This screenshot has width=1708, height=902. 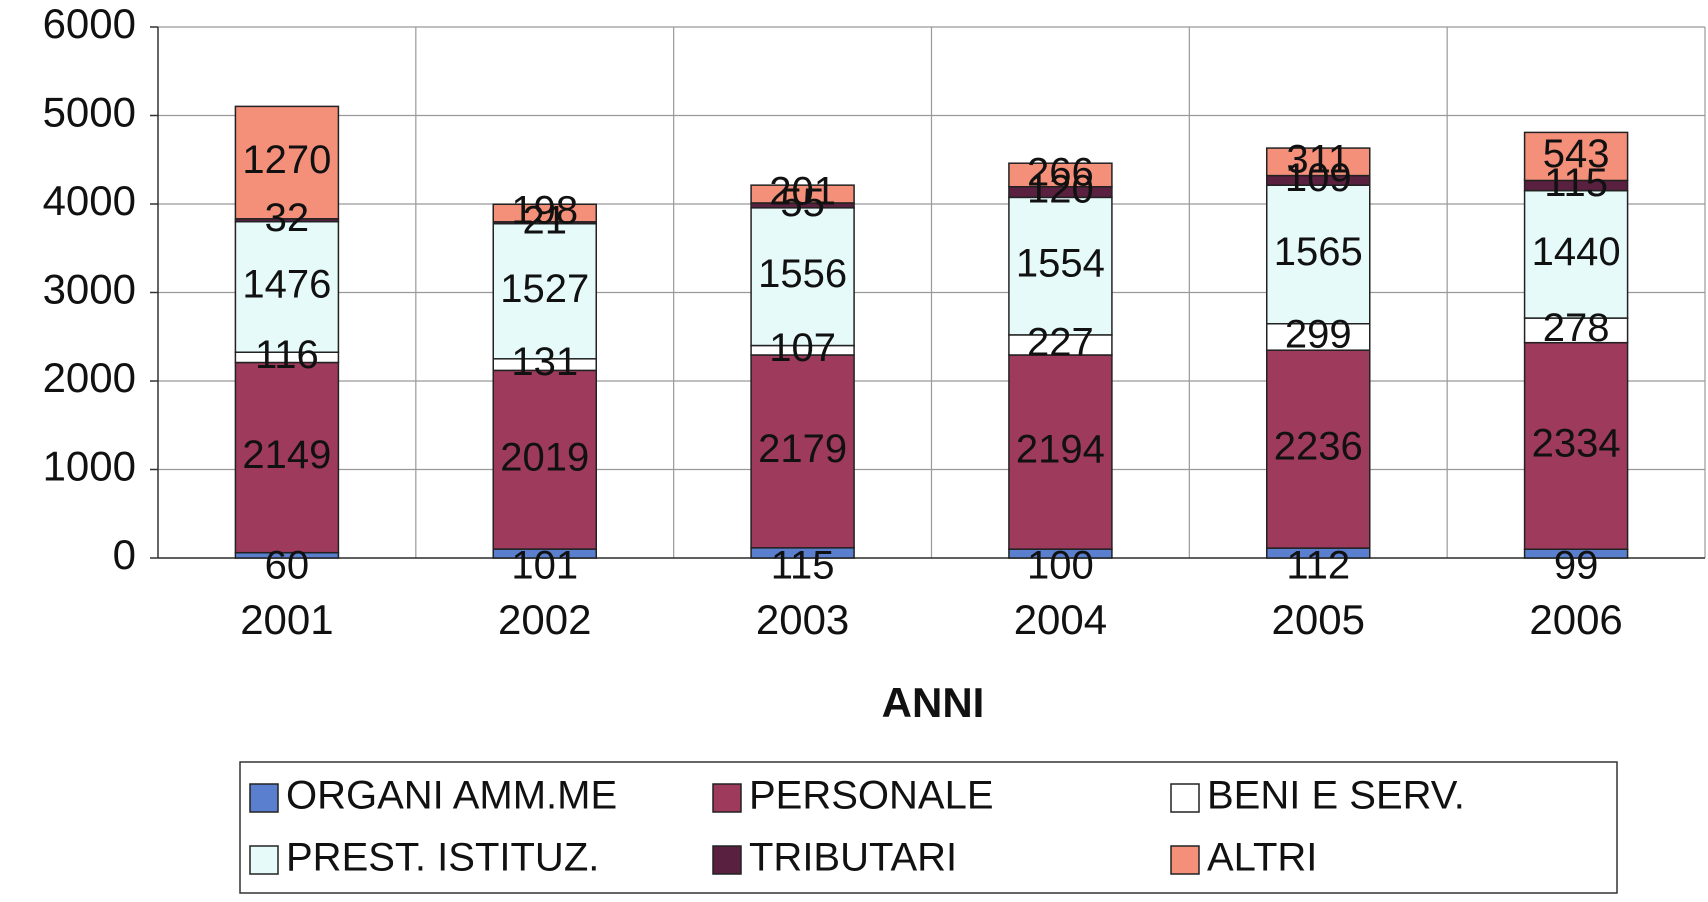 I want to click on data-label: 1556, so click(x=802, y=274).